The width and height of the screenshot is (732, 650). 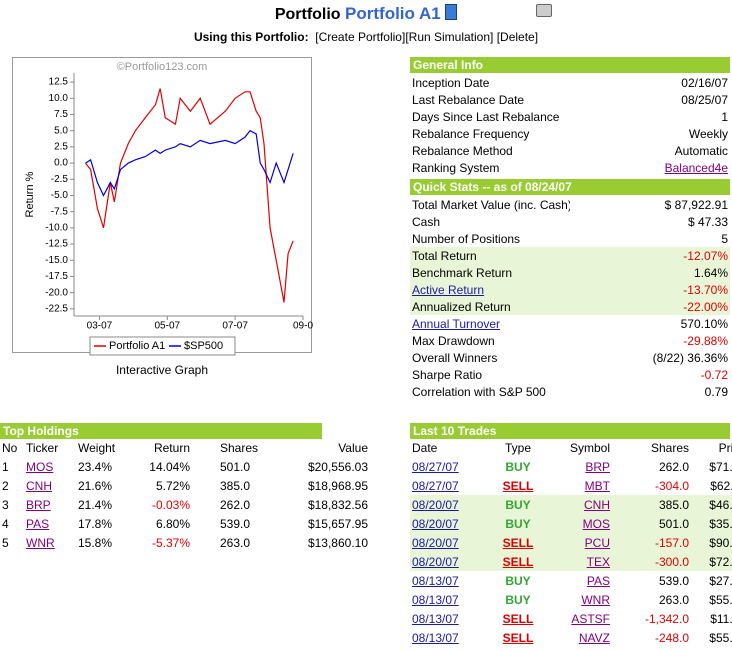 I want to click on stat-value: -29.88%, so click(x=705, y=340).